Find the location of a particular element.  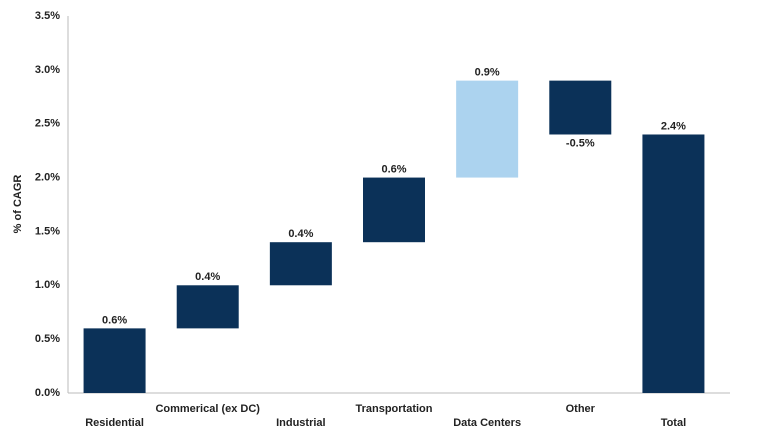

y-tick-label: 2.5% is located at coordinates (47, 124).